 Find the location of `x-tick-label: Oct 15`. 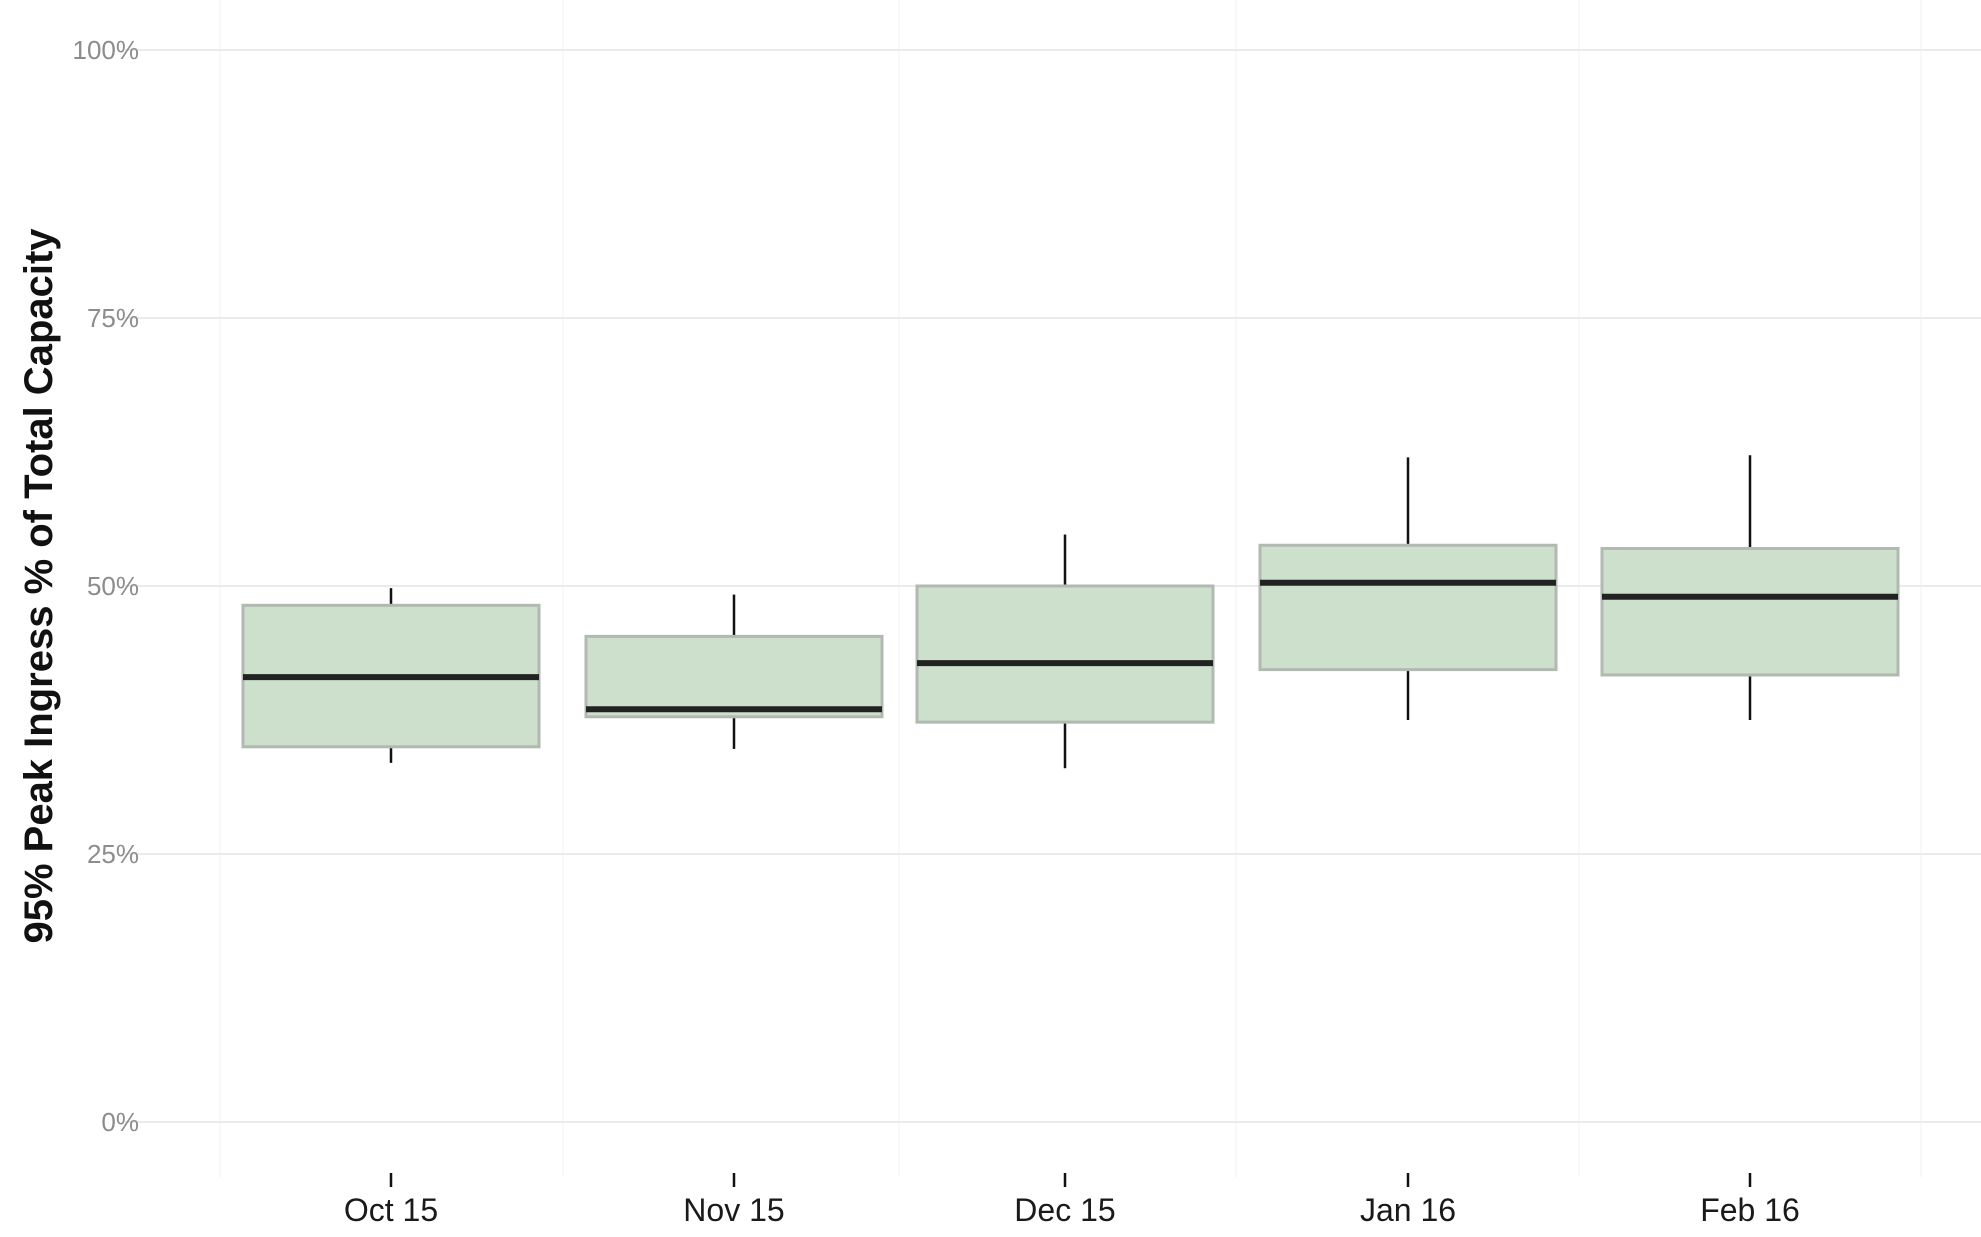

x-tick-label: Oct 15 is located at coordinates (391, 1210).